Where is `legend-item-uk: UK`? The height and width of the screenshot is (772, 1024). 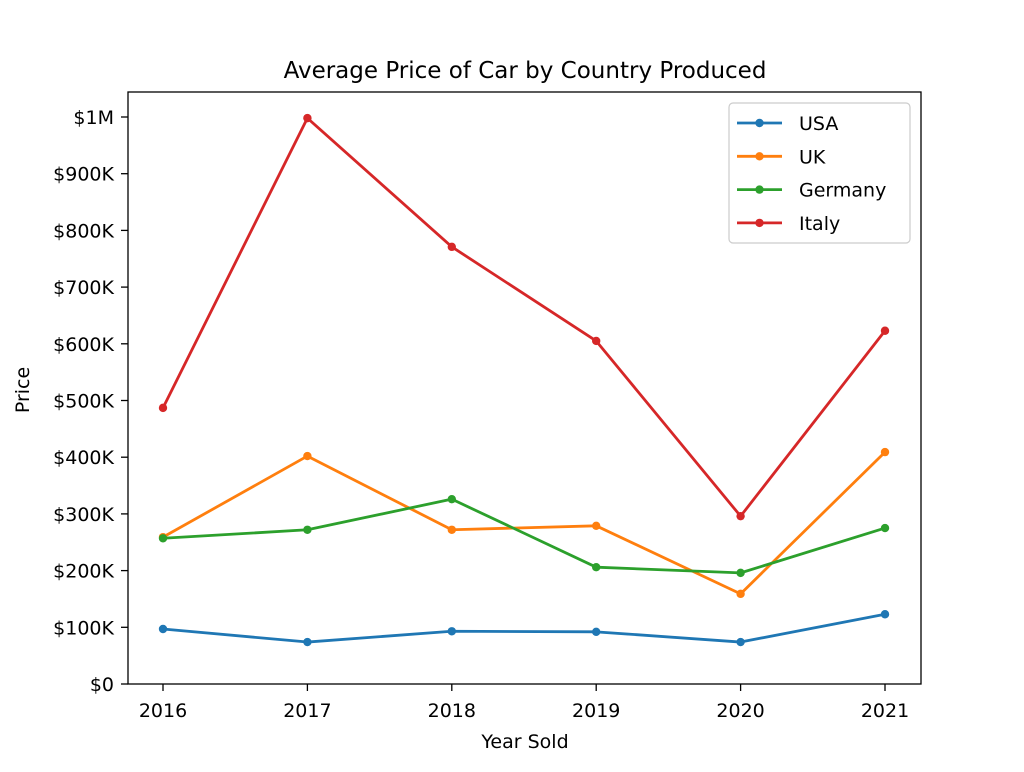 legend-item-uk: UK is located at coordinates (781, 157).